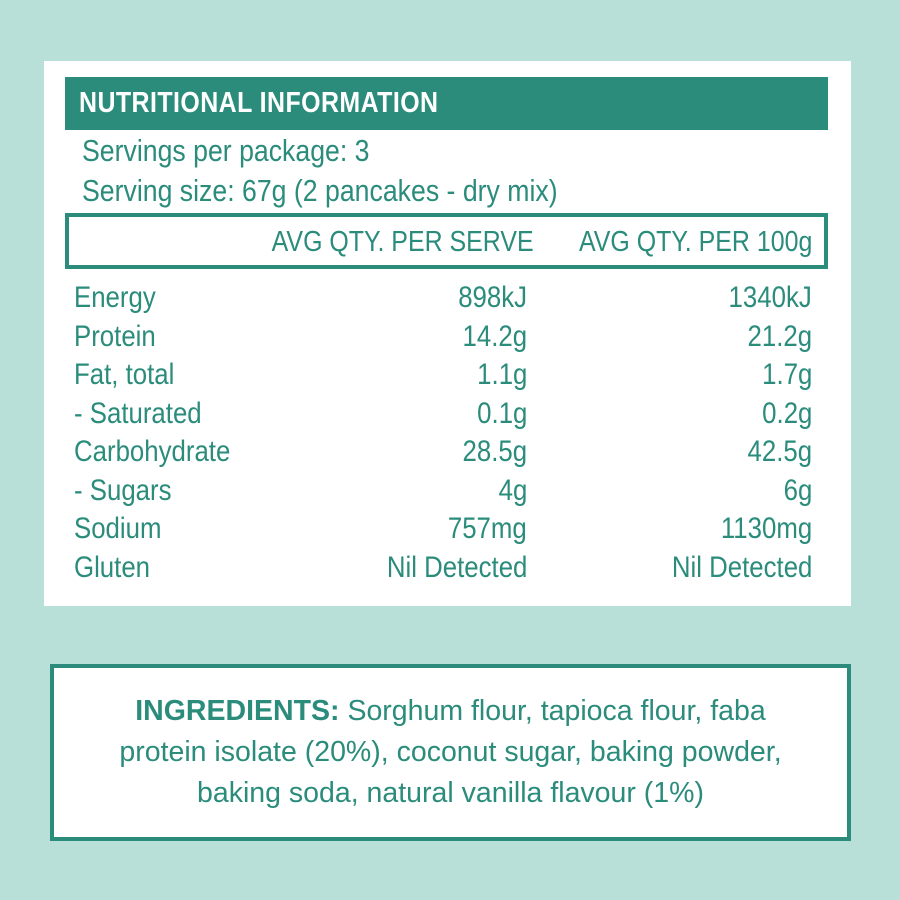  What do you see at coordinates (112, 567) in the screenshot?
I see `nutrient-name: Gluten` at bounding box center [112, 567].